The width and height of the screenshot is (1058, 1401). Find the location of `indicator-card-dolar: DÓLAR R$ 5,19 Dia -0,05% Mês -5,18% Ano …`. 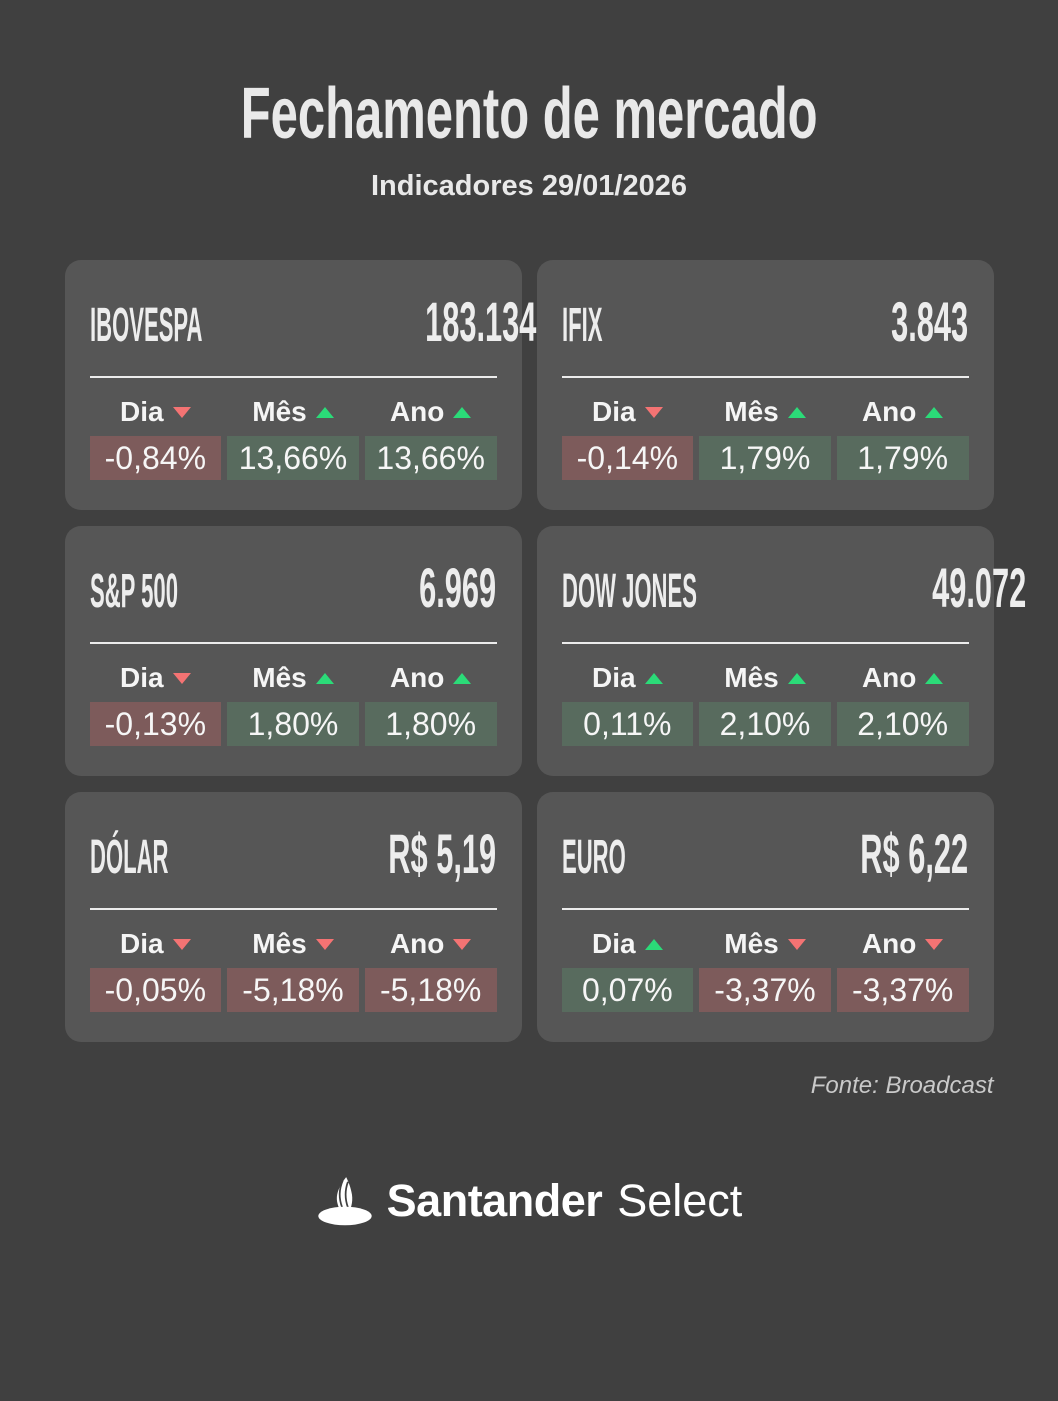

indicator-card-dolar: DÓLAR R$ 5,19 Dia -0,05% Mês -5,18% Ano … is located at coordinates (293, 917).